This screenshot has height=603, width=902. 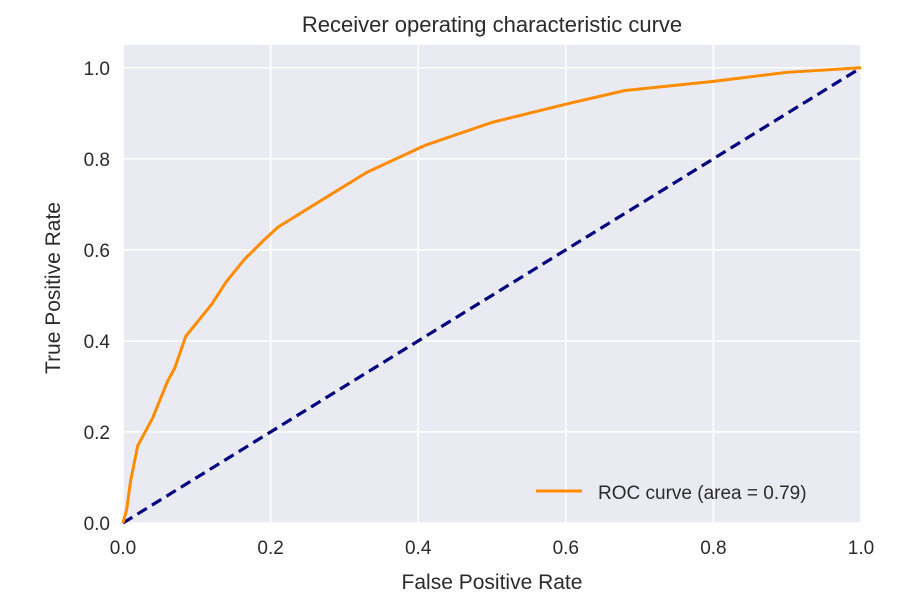 I want to click on y-tick-label: 0.4, so click(x=97, y=342).